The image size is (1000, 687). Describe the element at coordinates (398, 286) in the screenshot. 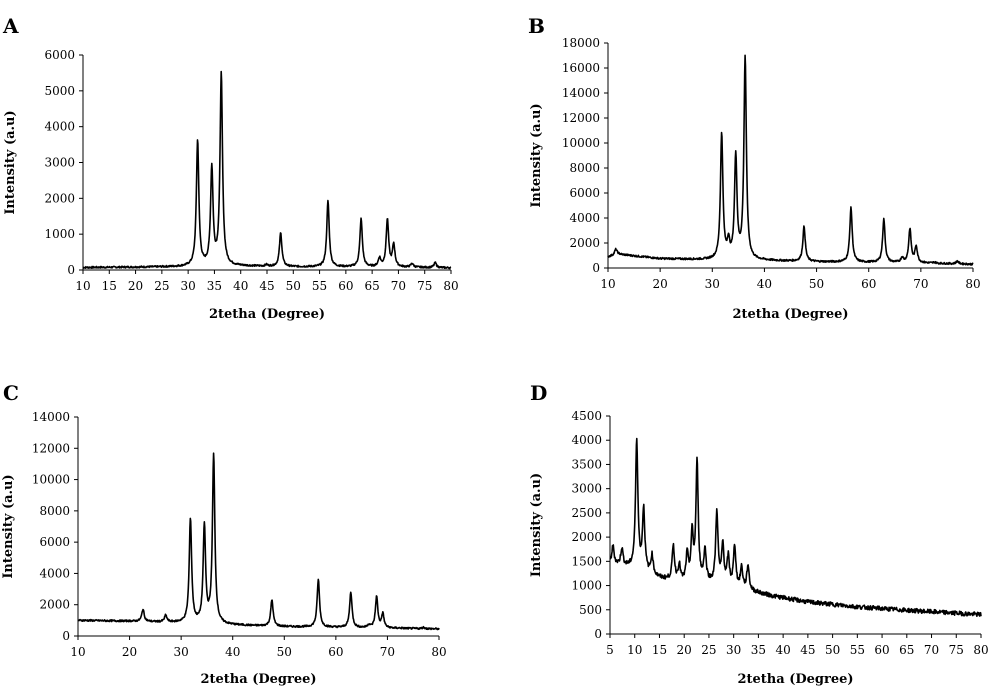

I see `panel-a-x-tick-label: 70` at that location.